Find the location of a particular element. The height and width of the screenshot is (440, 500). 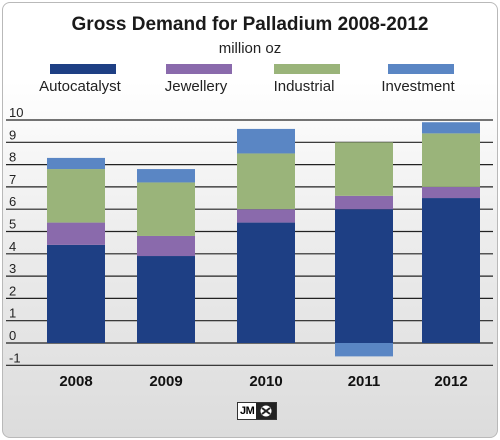

y-tick-label-8: 8 is located at coordinates (12, 157).